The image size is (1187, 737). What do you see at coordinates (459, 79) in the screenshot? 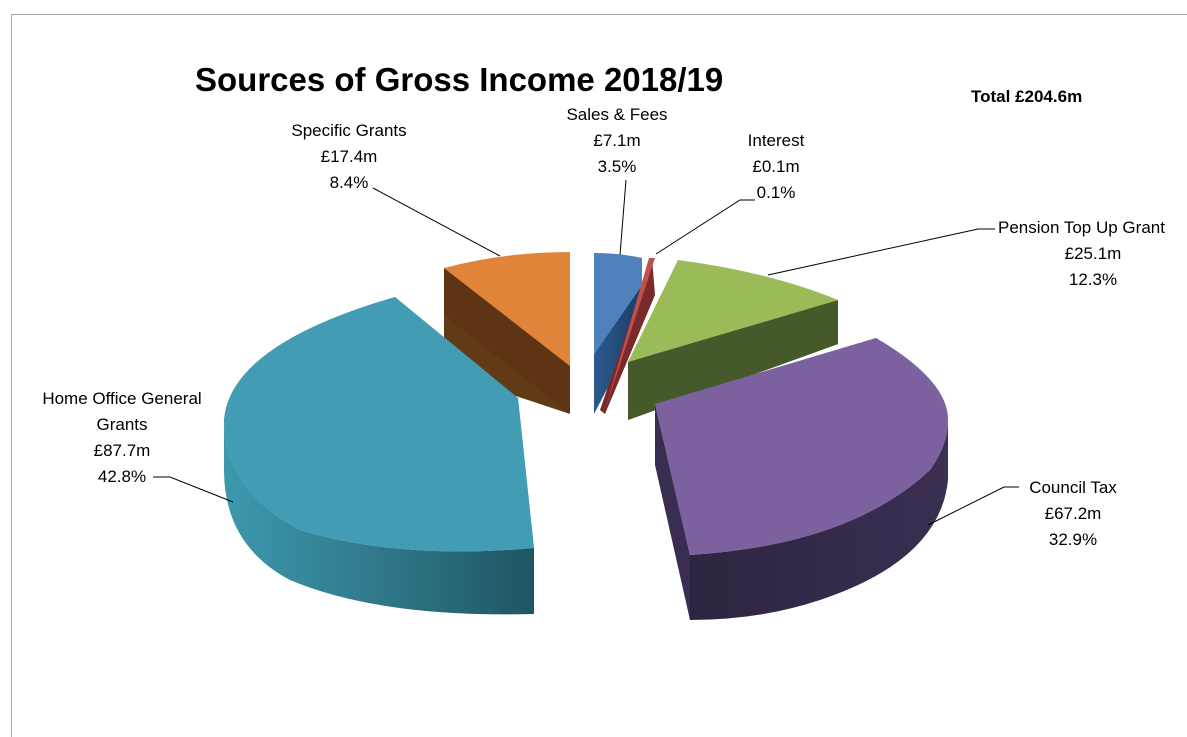
I see `chart-title: Sources of Gross Income 2018/19` at bounding box center [459, 79].